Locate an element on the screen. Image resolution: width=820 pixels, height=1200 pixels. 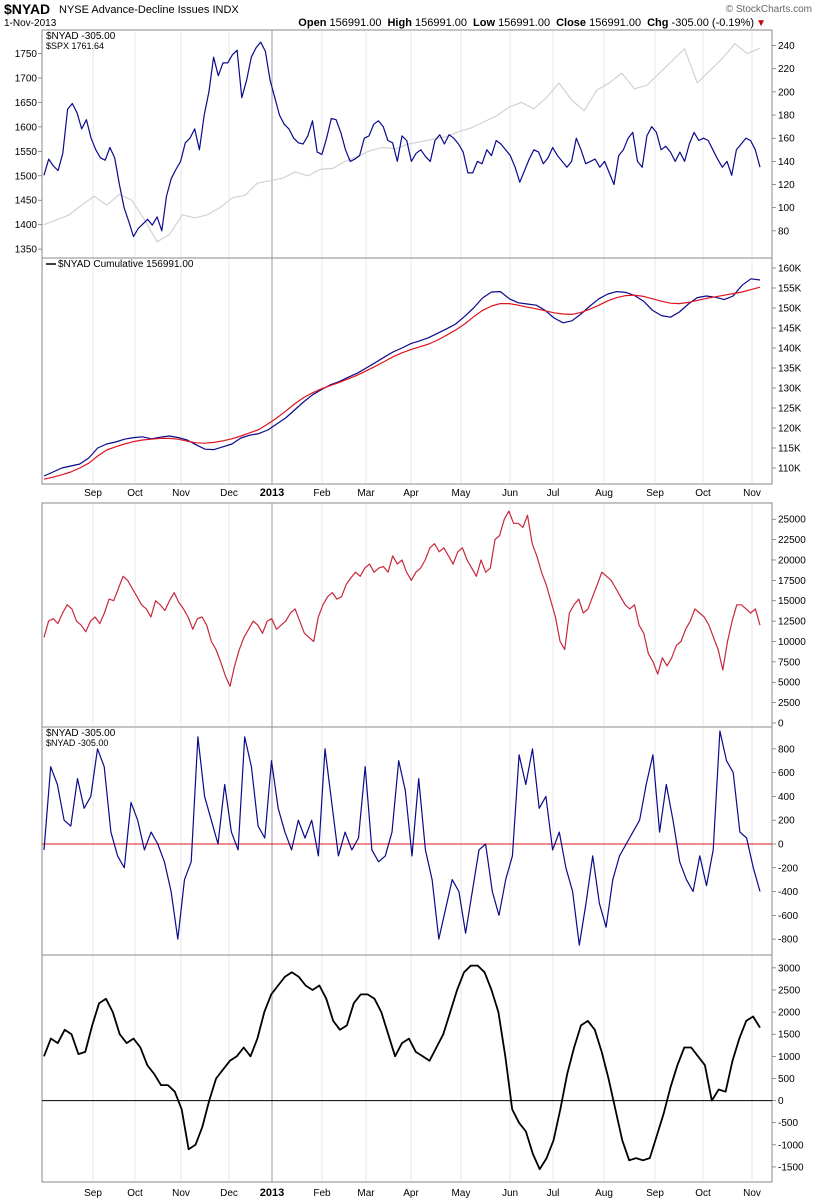
right-axis-label: 160 is located at coordinates (786, 139).